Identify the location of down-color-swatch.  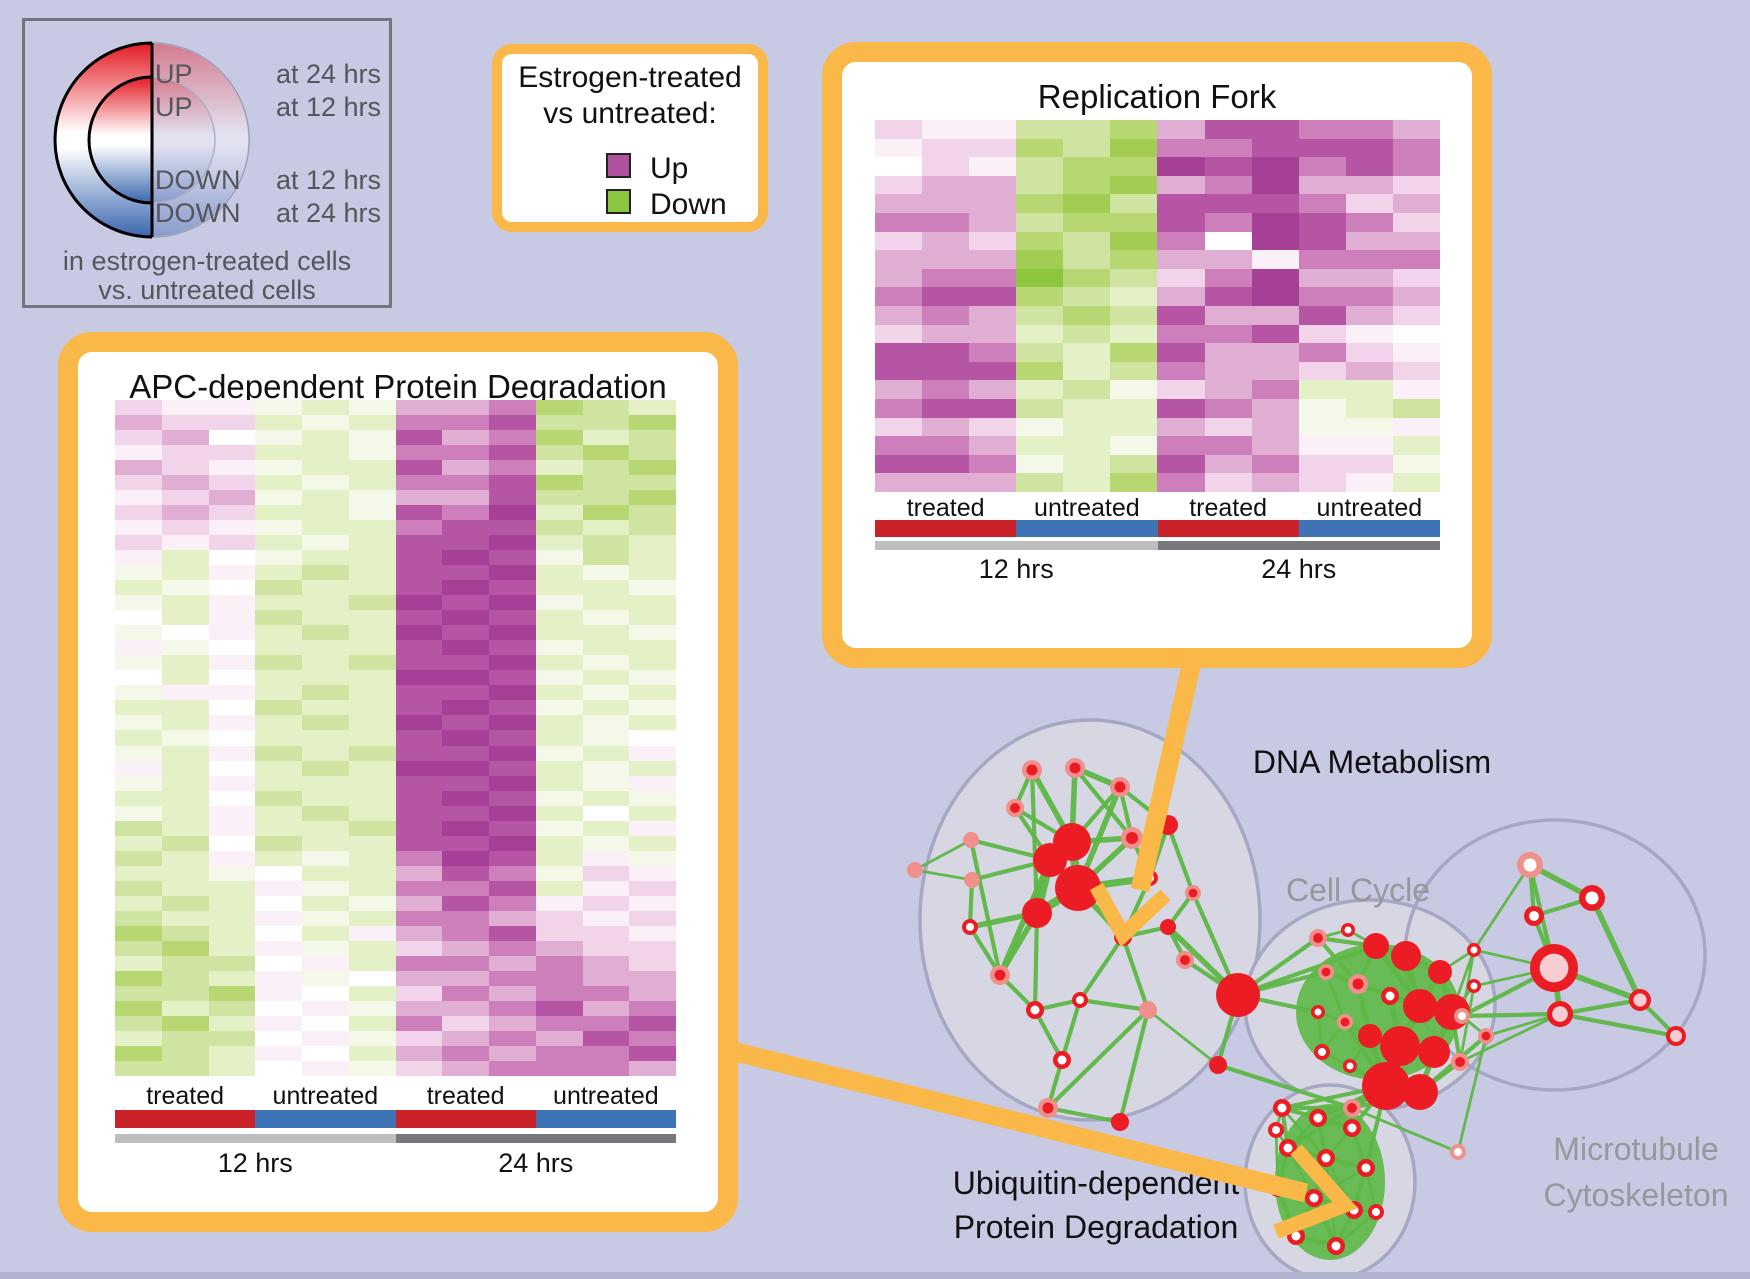
(618, 201).